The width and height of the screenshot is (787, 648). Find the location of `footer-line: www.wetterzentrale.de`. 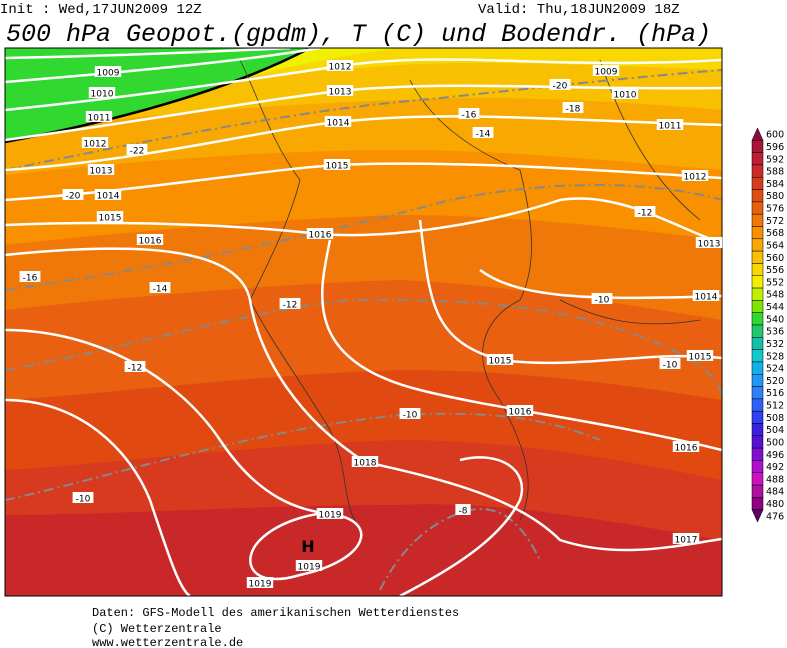

footer-line: www.wetterzentrale.de is located at coordinates (167, 642).